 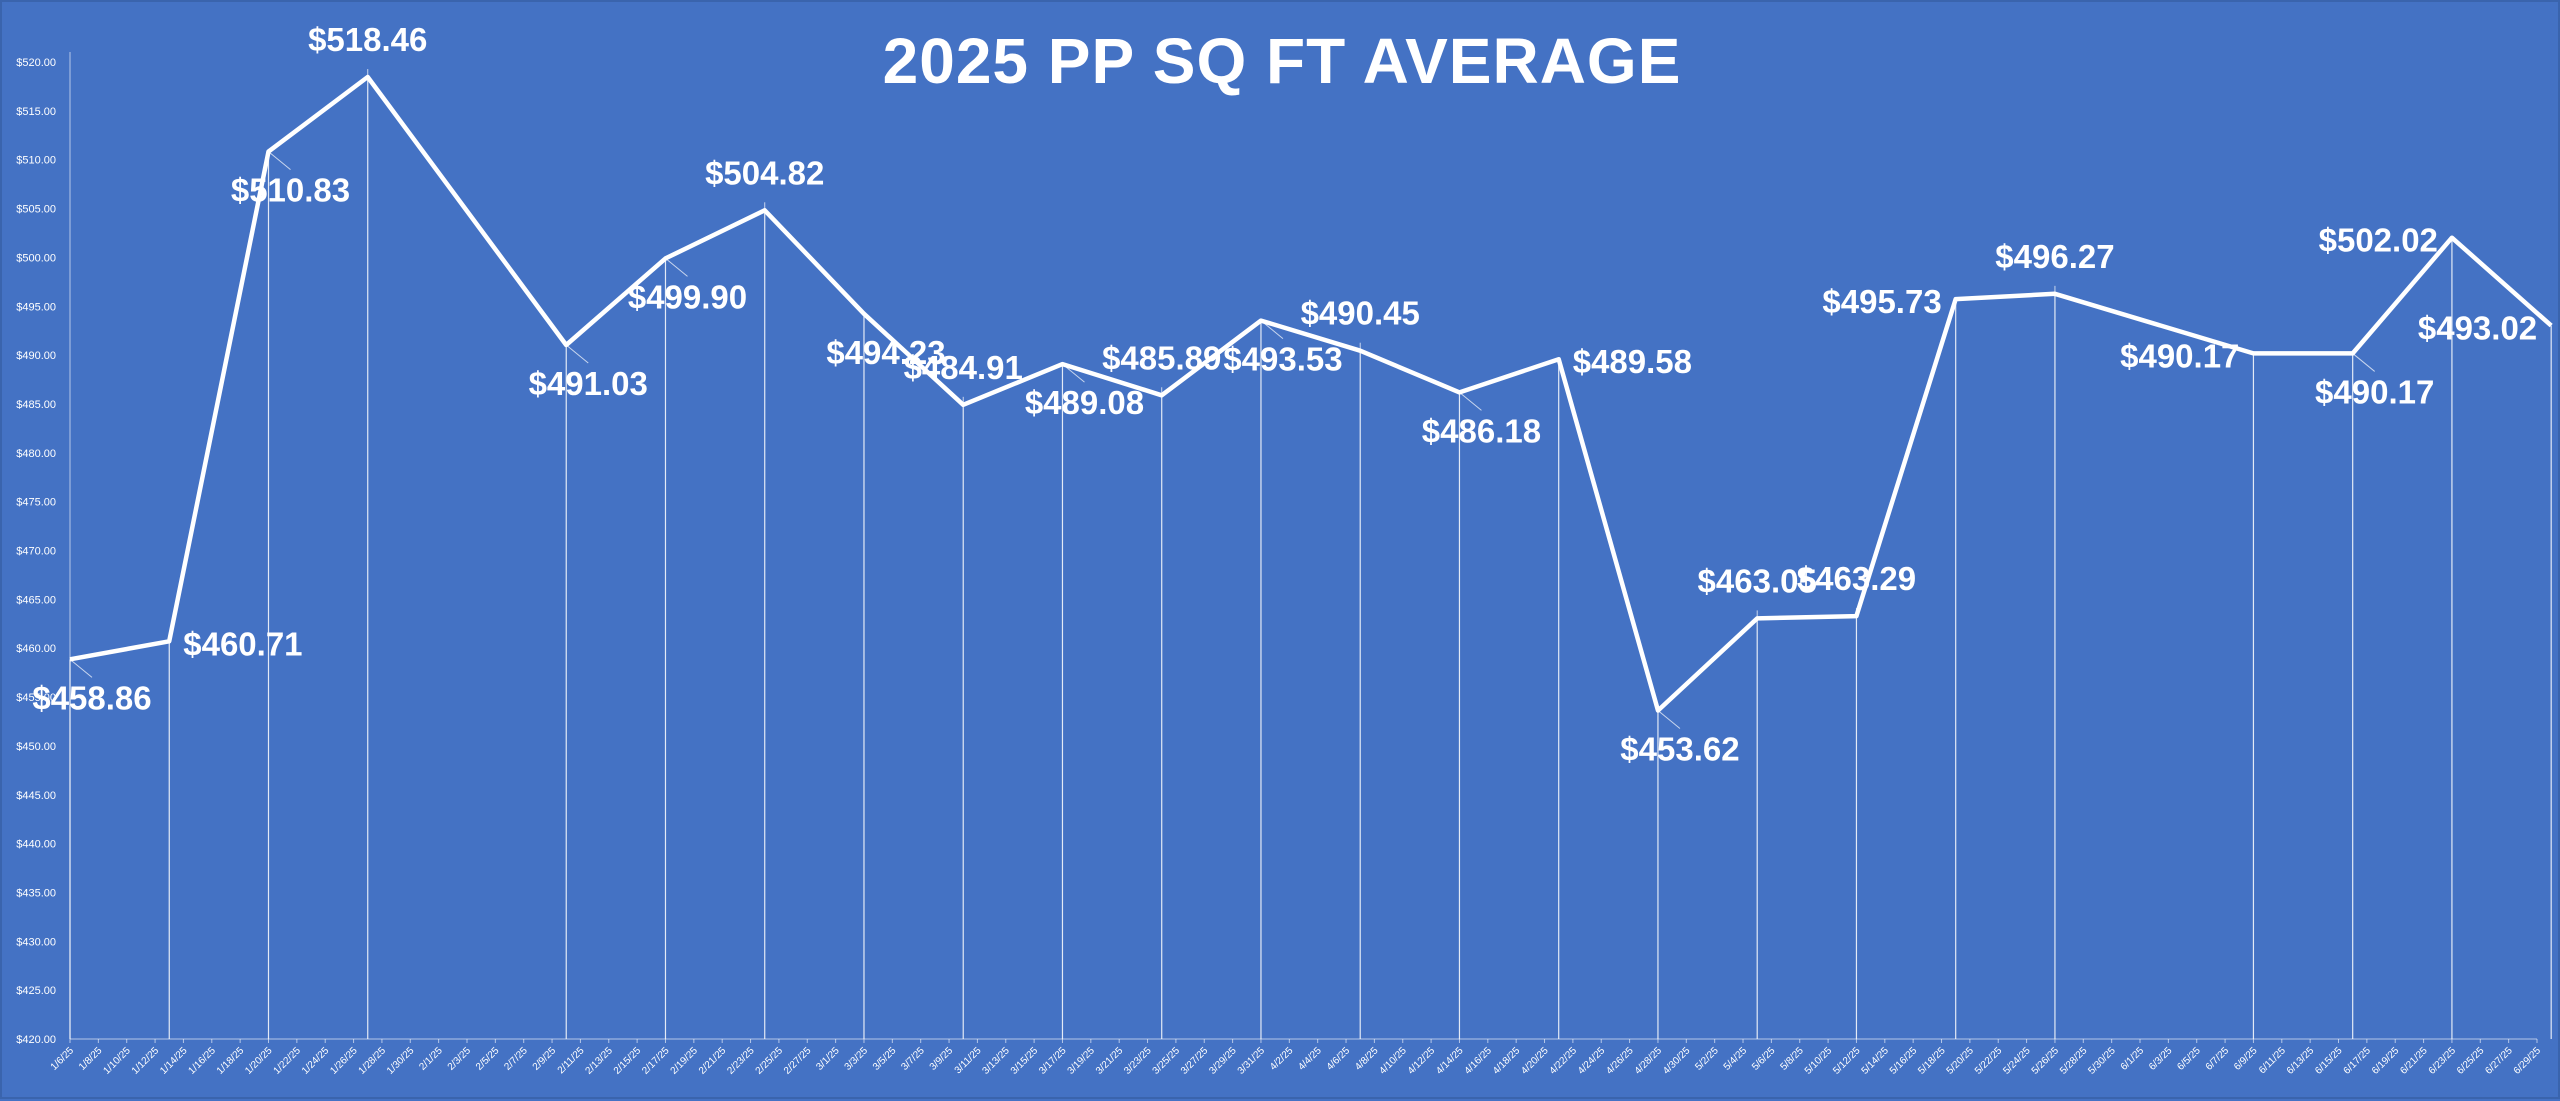 What do you see at coordinates (2102, 1061) in the screenshot?
I see `x-tick-label: 5/30/25` at bounding box center [2102, 1061].